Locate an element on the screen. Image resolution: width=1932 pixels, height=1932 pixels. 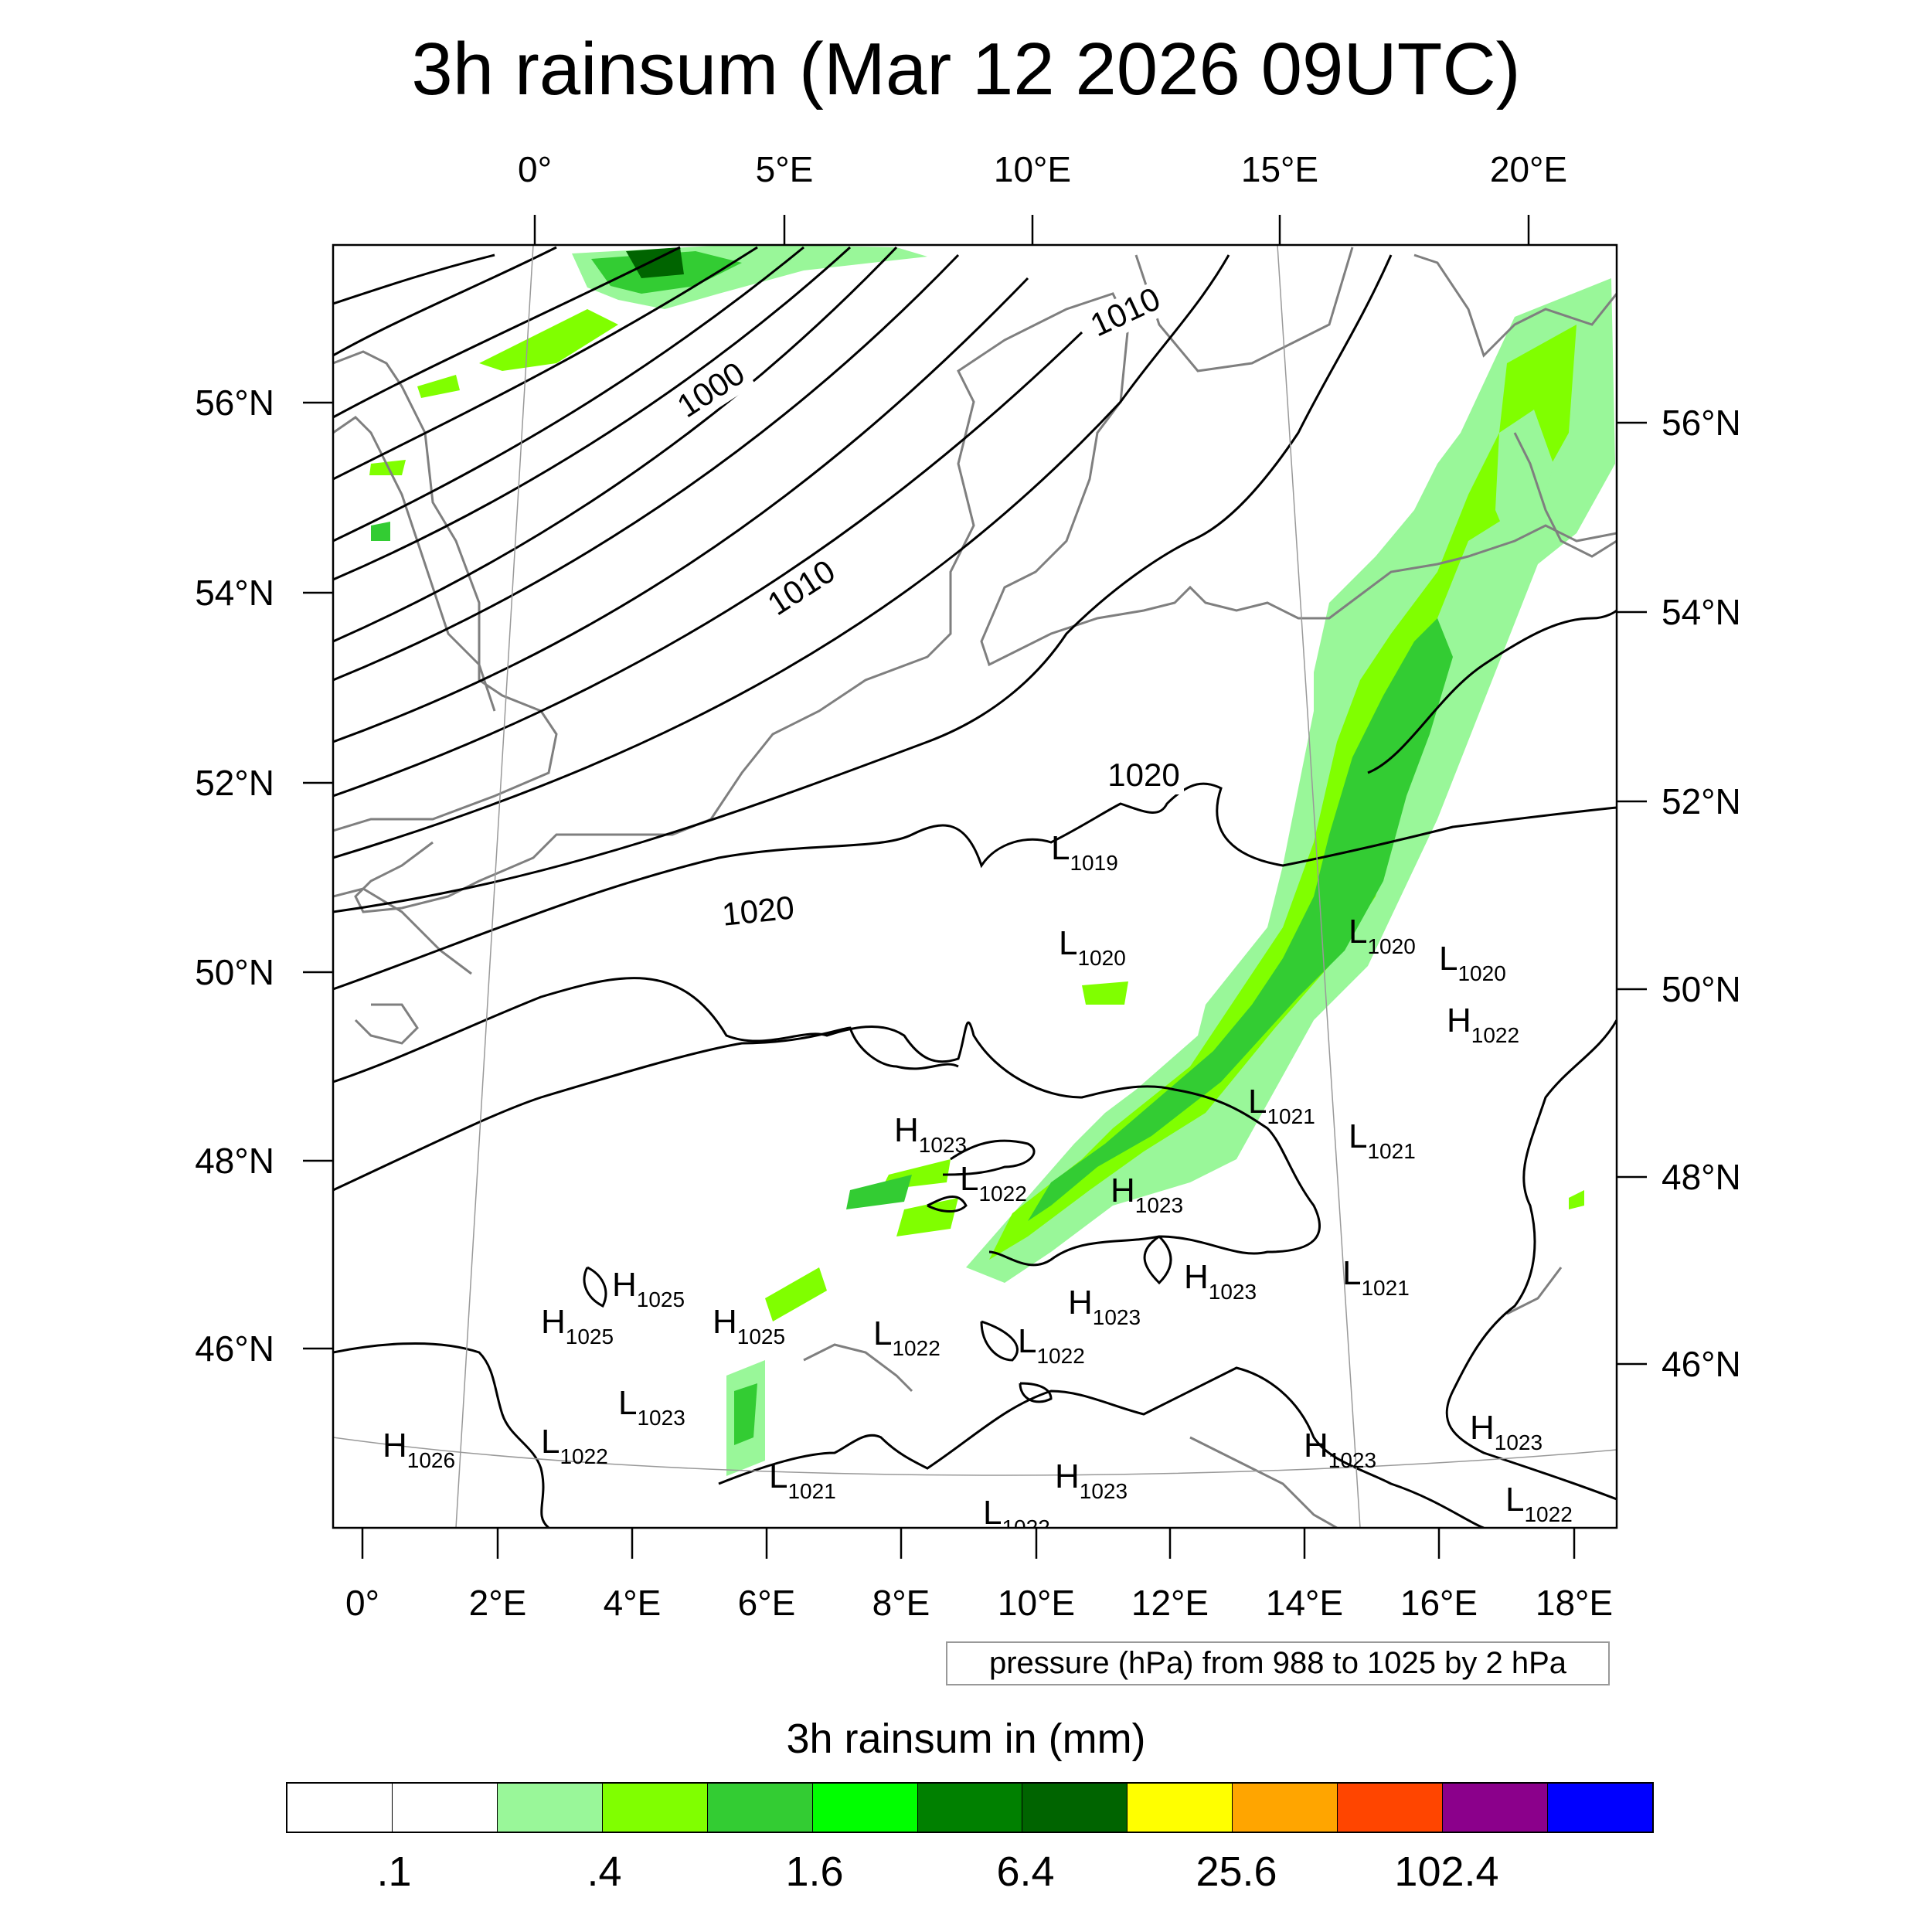
low-pressure-center: L1020 is located at coordinates (1473, 963).